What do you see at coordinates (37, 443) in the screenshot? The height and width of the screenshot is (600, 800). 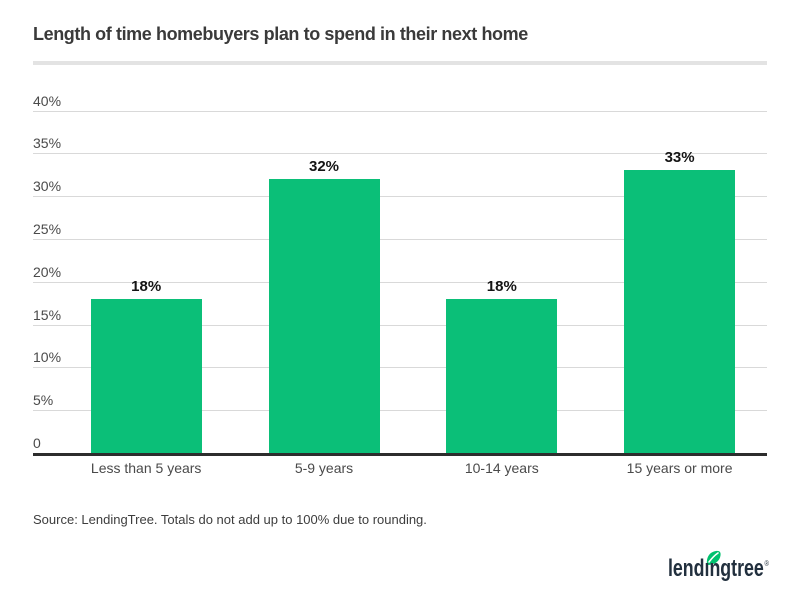 I see `y-axis-tick-label: 0` at bounding box center [37, 443].